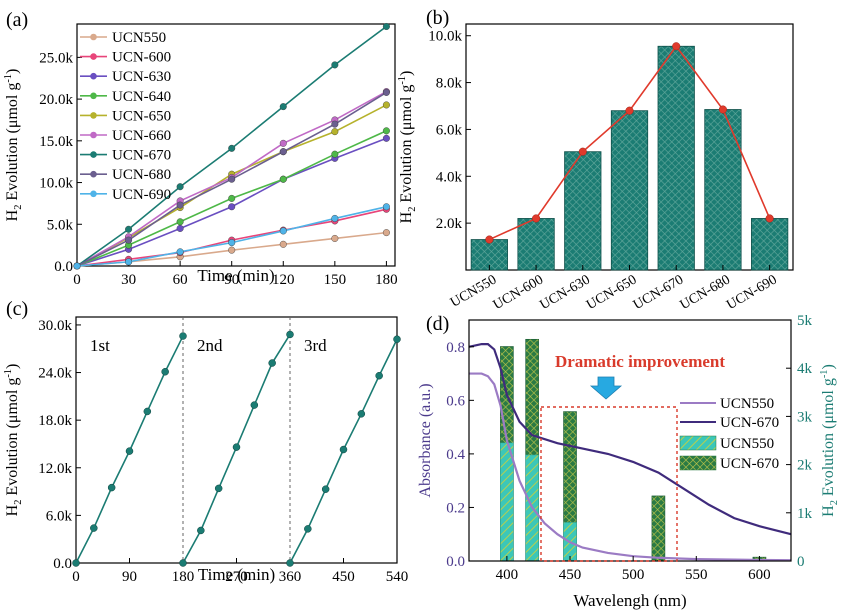  I want to click on x-tick-label: 550, so click(696, 575).